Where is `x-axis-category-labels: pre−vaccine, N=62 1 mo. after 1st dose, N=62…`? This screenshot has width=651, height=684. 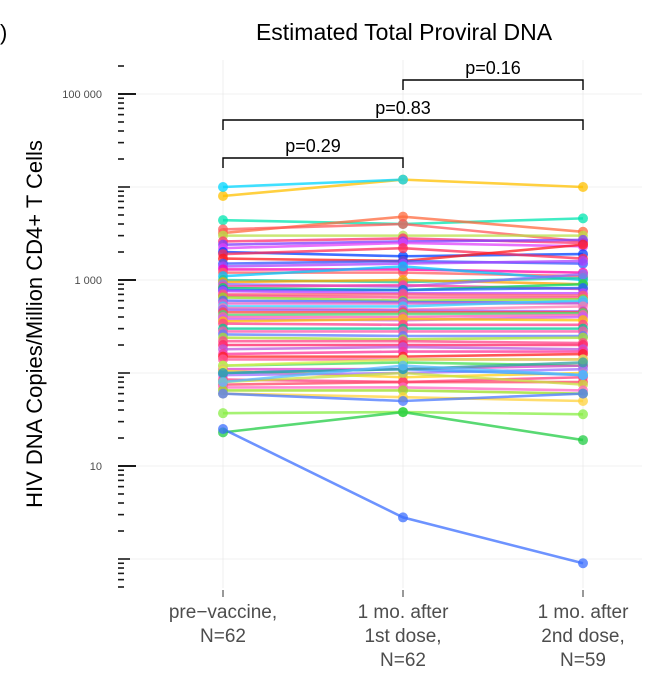 x-axis-category-labels: pre−vaccine, N=62 1 mo. after 1st dose, N=62… is located at coordinates (399, 630).